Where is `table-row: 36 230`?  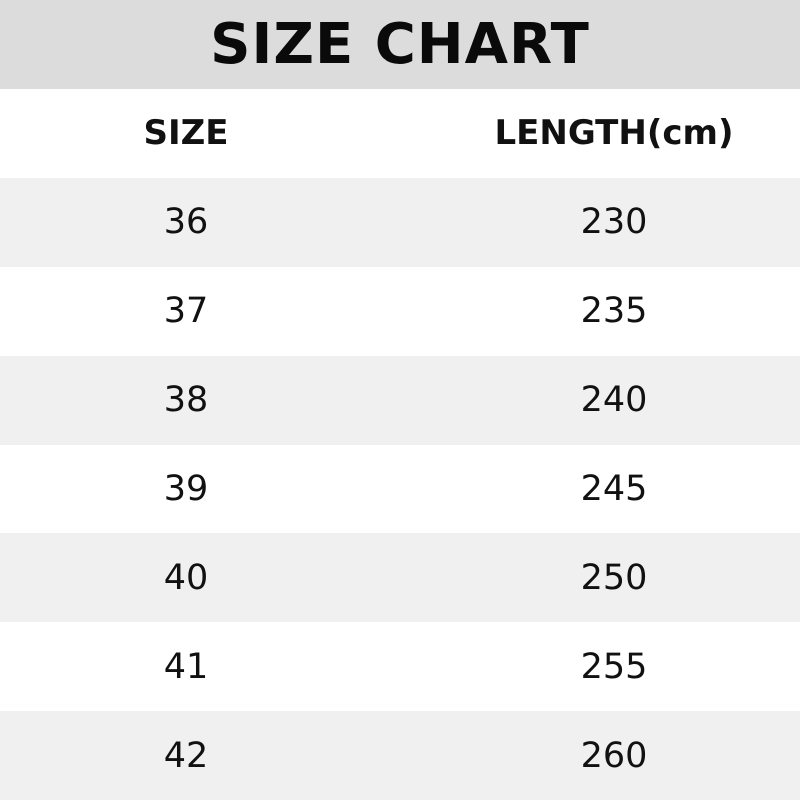
table-row: 36 230 is located at coordinates (400, 222).